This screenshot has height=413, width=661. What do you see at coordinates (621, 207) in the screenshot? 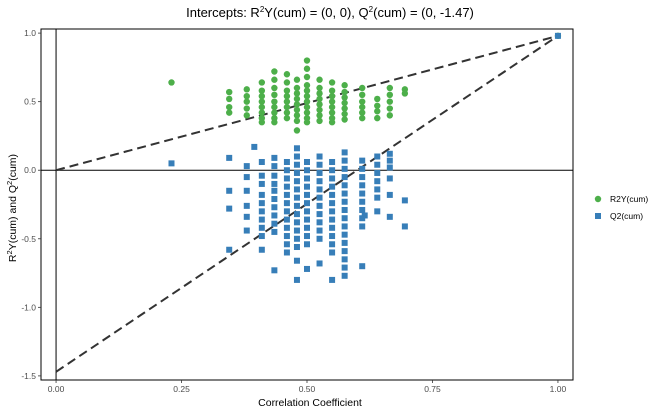
I see `legend: R2Y(cum) Q2(cum)` at bounding box center [621, 207].